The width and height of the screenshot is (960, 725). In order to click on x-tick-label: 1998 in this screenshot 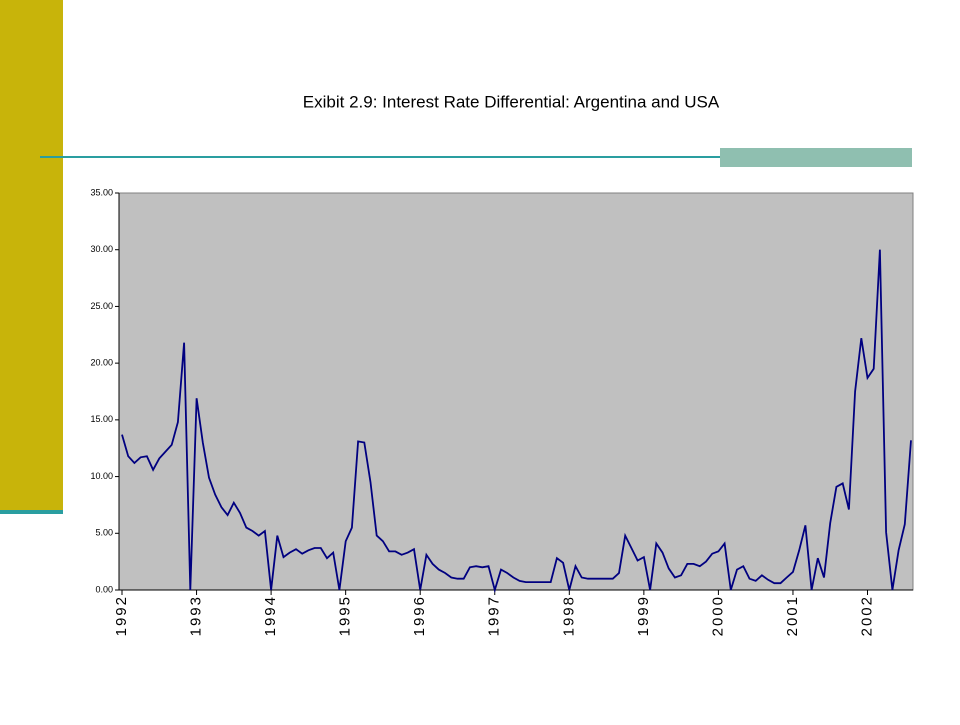, I will do `click(568, 615)`.